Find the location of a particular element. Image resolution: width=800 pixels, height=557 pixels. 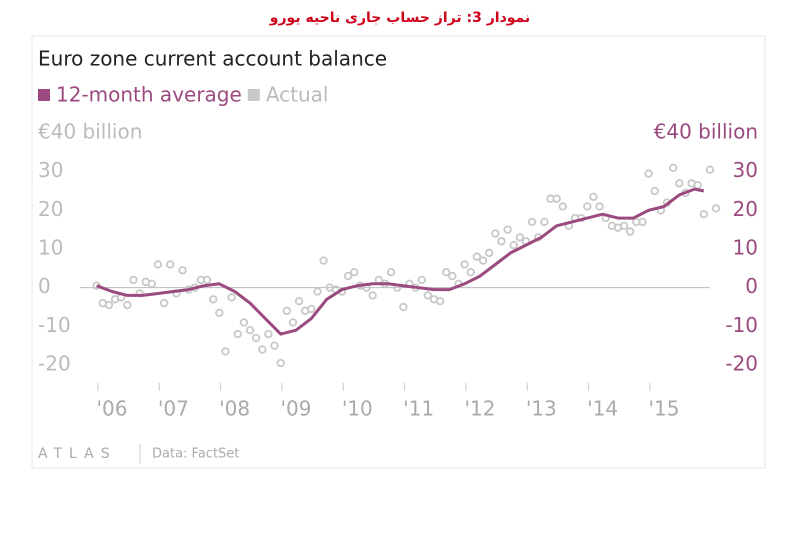

x-tick-label: '11 is located at coordinates (418, 409).